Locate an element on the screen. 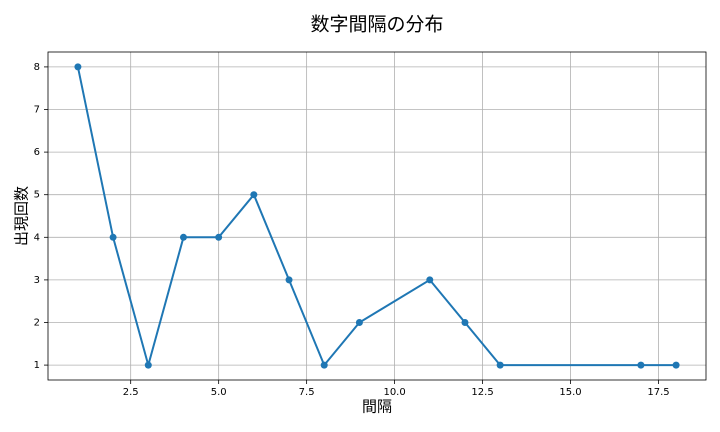  y-tick-label: 5 is located at coordinates (37, 195).